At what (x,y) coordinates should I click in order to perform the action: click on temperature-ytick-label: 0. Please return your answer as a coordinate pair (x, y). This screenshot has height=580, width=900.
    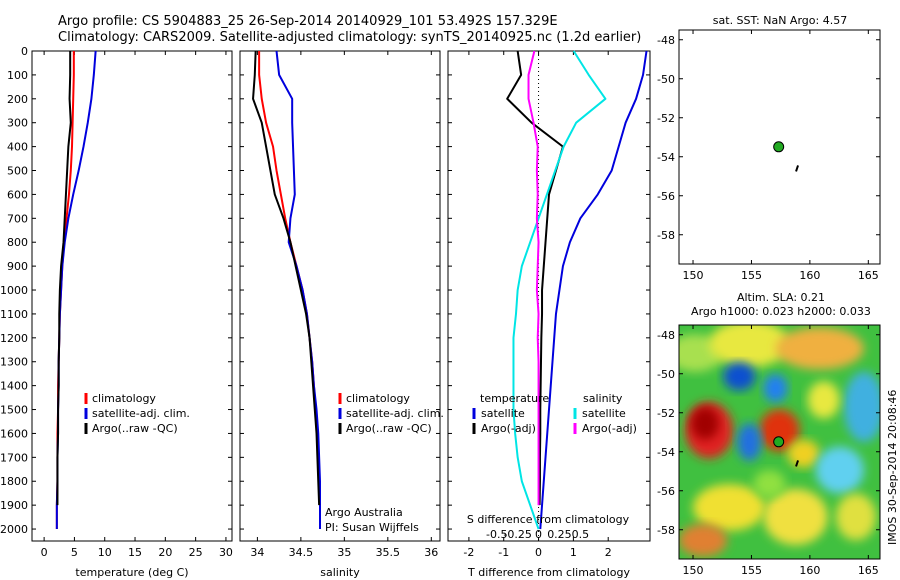
    Looking at the image, I should click on (24, 51).